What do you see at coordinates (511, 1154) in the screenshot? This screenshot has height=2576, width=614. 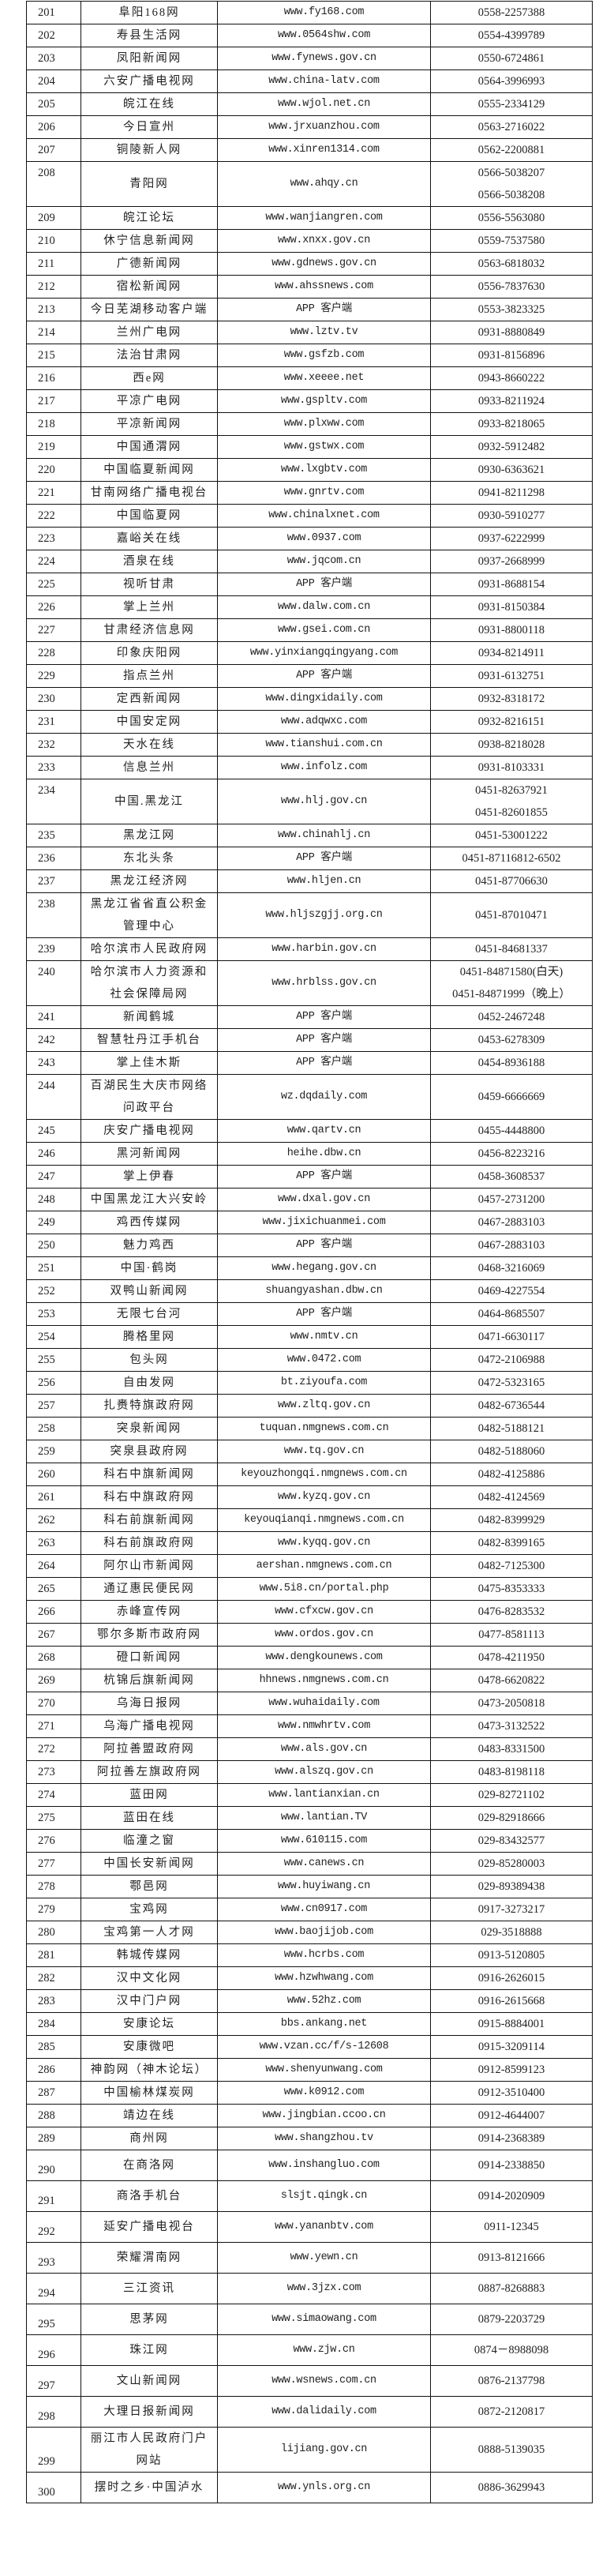 I see `contact-phone: 0456-8223216` at bounding box center [511, 1154].